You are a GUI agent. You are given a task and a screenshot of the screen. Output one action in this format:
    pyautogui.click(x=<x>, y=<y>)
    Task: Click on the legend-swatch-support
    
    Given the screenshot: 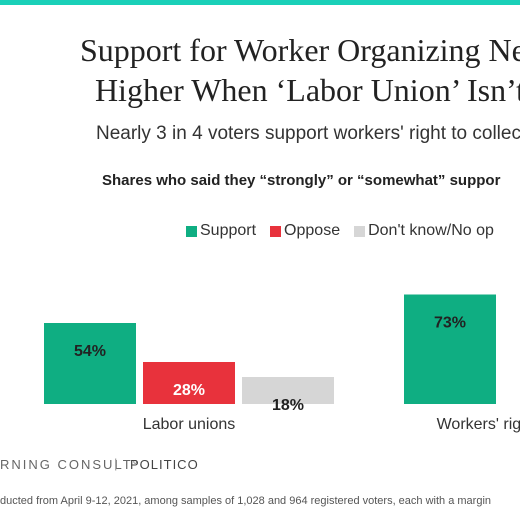 What is the action you would take?
    pyautogui.click(x=191, y=231)
    